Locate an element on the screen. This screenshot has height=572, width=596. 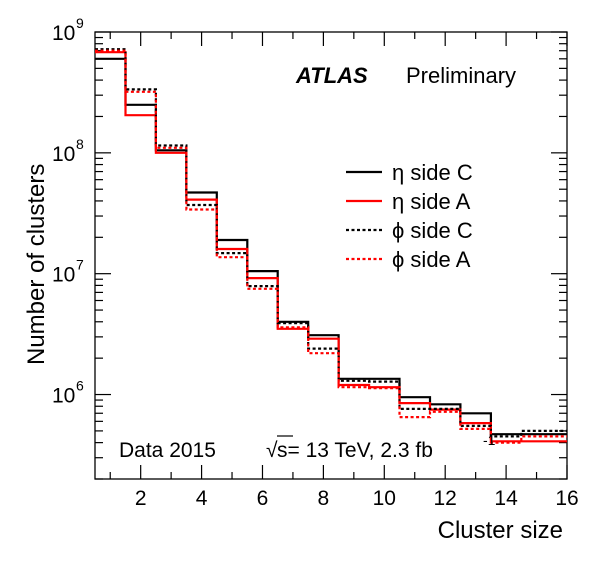
x-tick-label: 8 is located at coordinates (324, 498).